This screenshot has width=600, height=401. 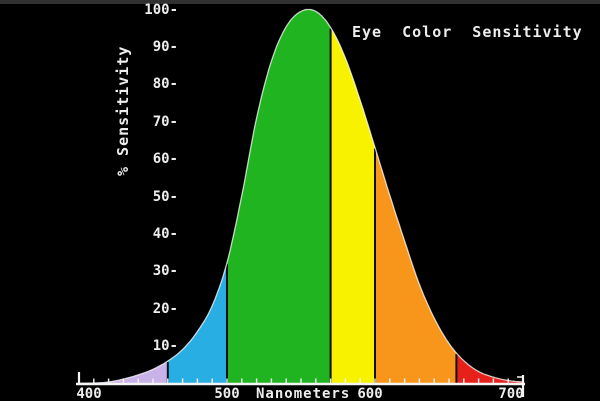 What do you see at coordinates (165, 271) in the screenshot?
I see `y-tick-label: 30-` at bounding box center [165, 271].